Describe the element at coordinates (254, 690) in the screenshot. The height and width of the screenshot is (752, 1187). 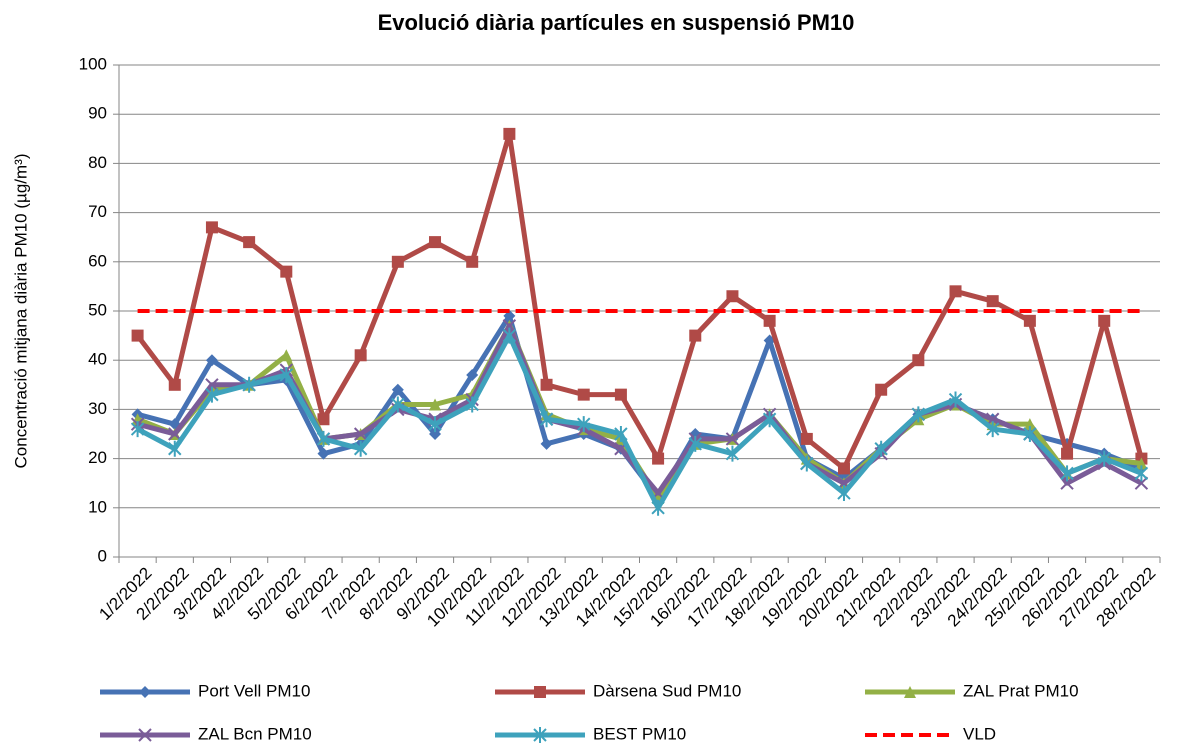
I see `legend-label: Port Vell PM10` at that location.